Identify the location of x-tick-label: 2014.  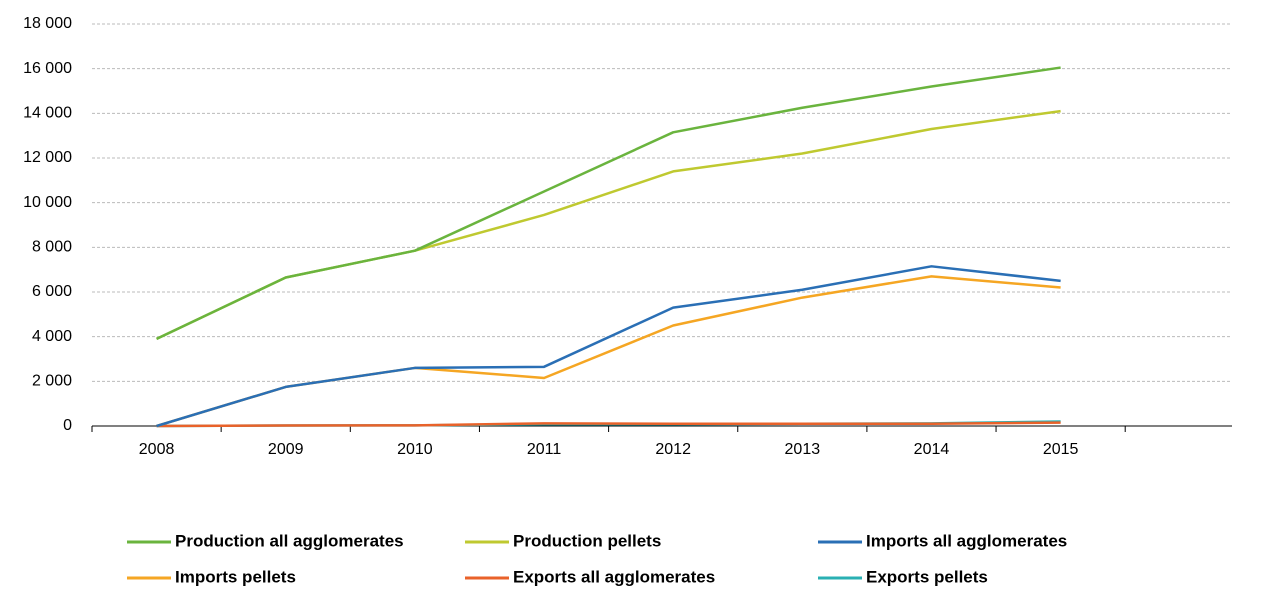
(932, 449).